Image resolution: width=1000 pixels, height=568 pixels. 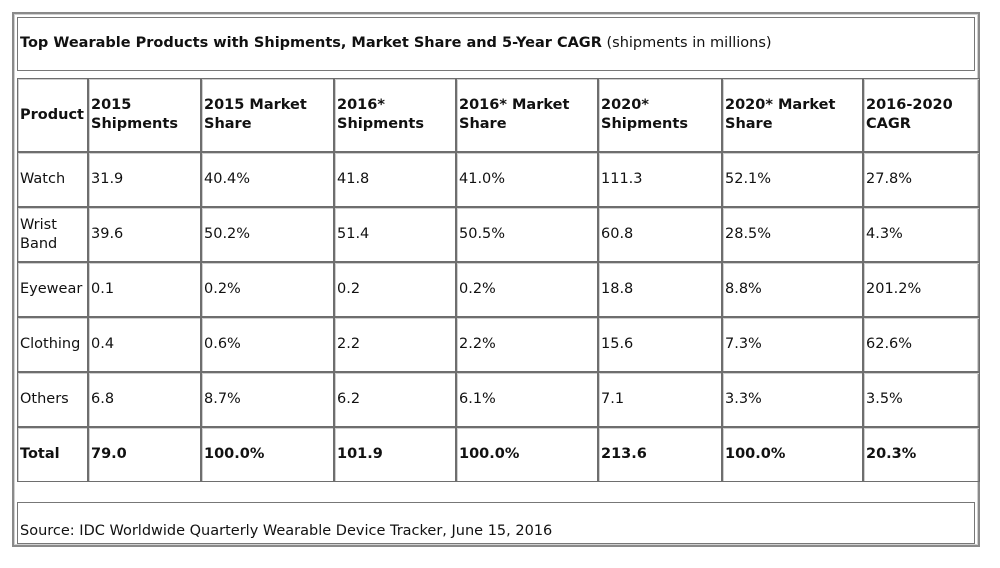 What do you see at coordinates (52, 289) in the screenshot?
I see `product-cell: Eyewear` at bounding box center [52, 289].